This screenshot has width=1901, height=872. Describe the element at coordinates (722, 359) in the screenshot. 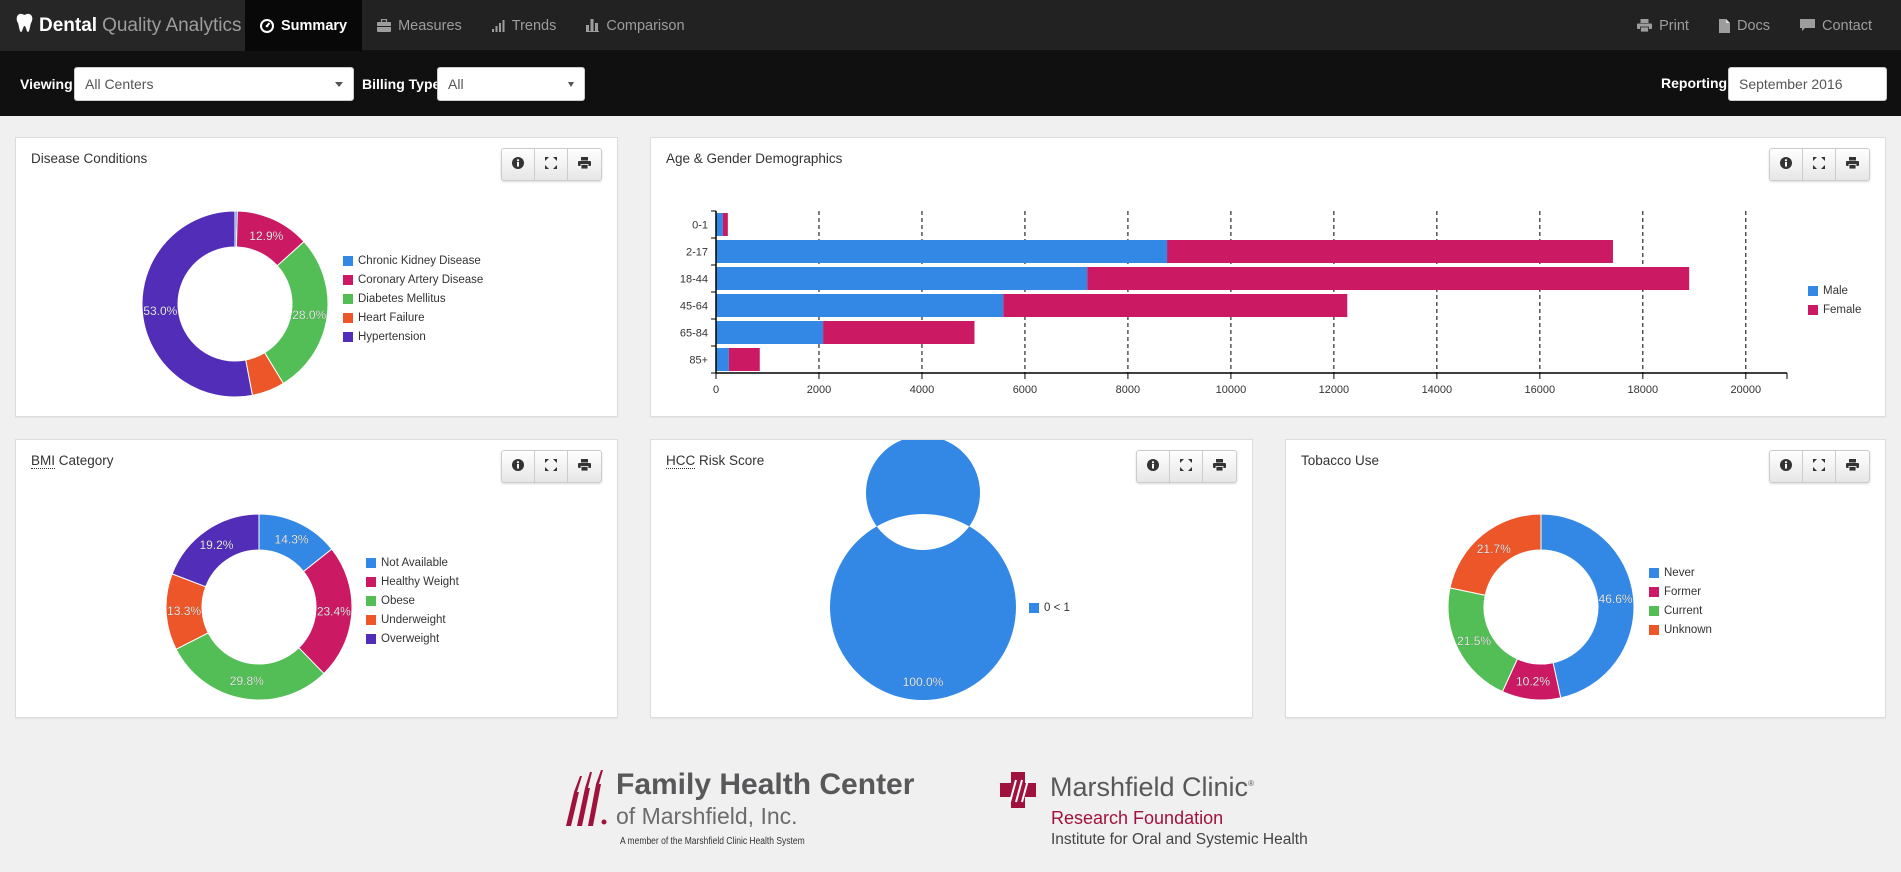

I see `bar-male-85+` at that location.